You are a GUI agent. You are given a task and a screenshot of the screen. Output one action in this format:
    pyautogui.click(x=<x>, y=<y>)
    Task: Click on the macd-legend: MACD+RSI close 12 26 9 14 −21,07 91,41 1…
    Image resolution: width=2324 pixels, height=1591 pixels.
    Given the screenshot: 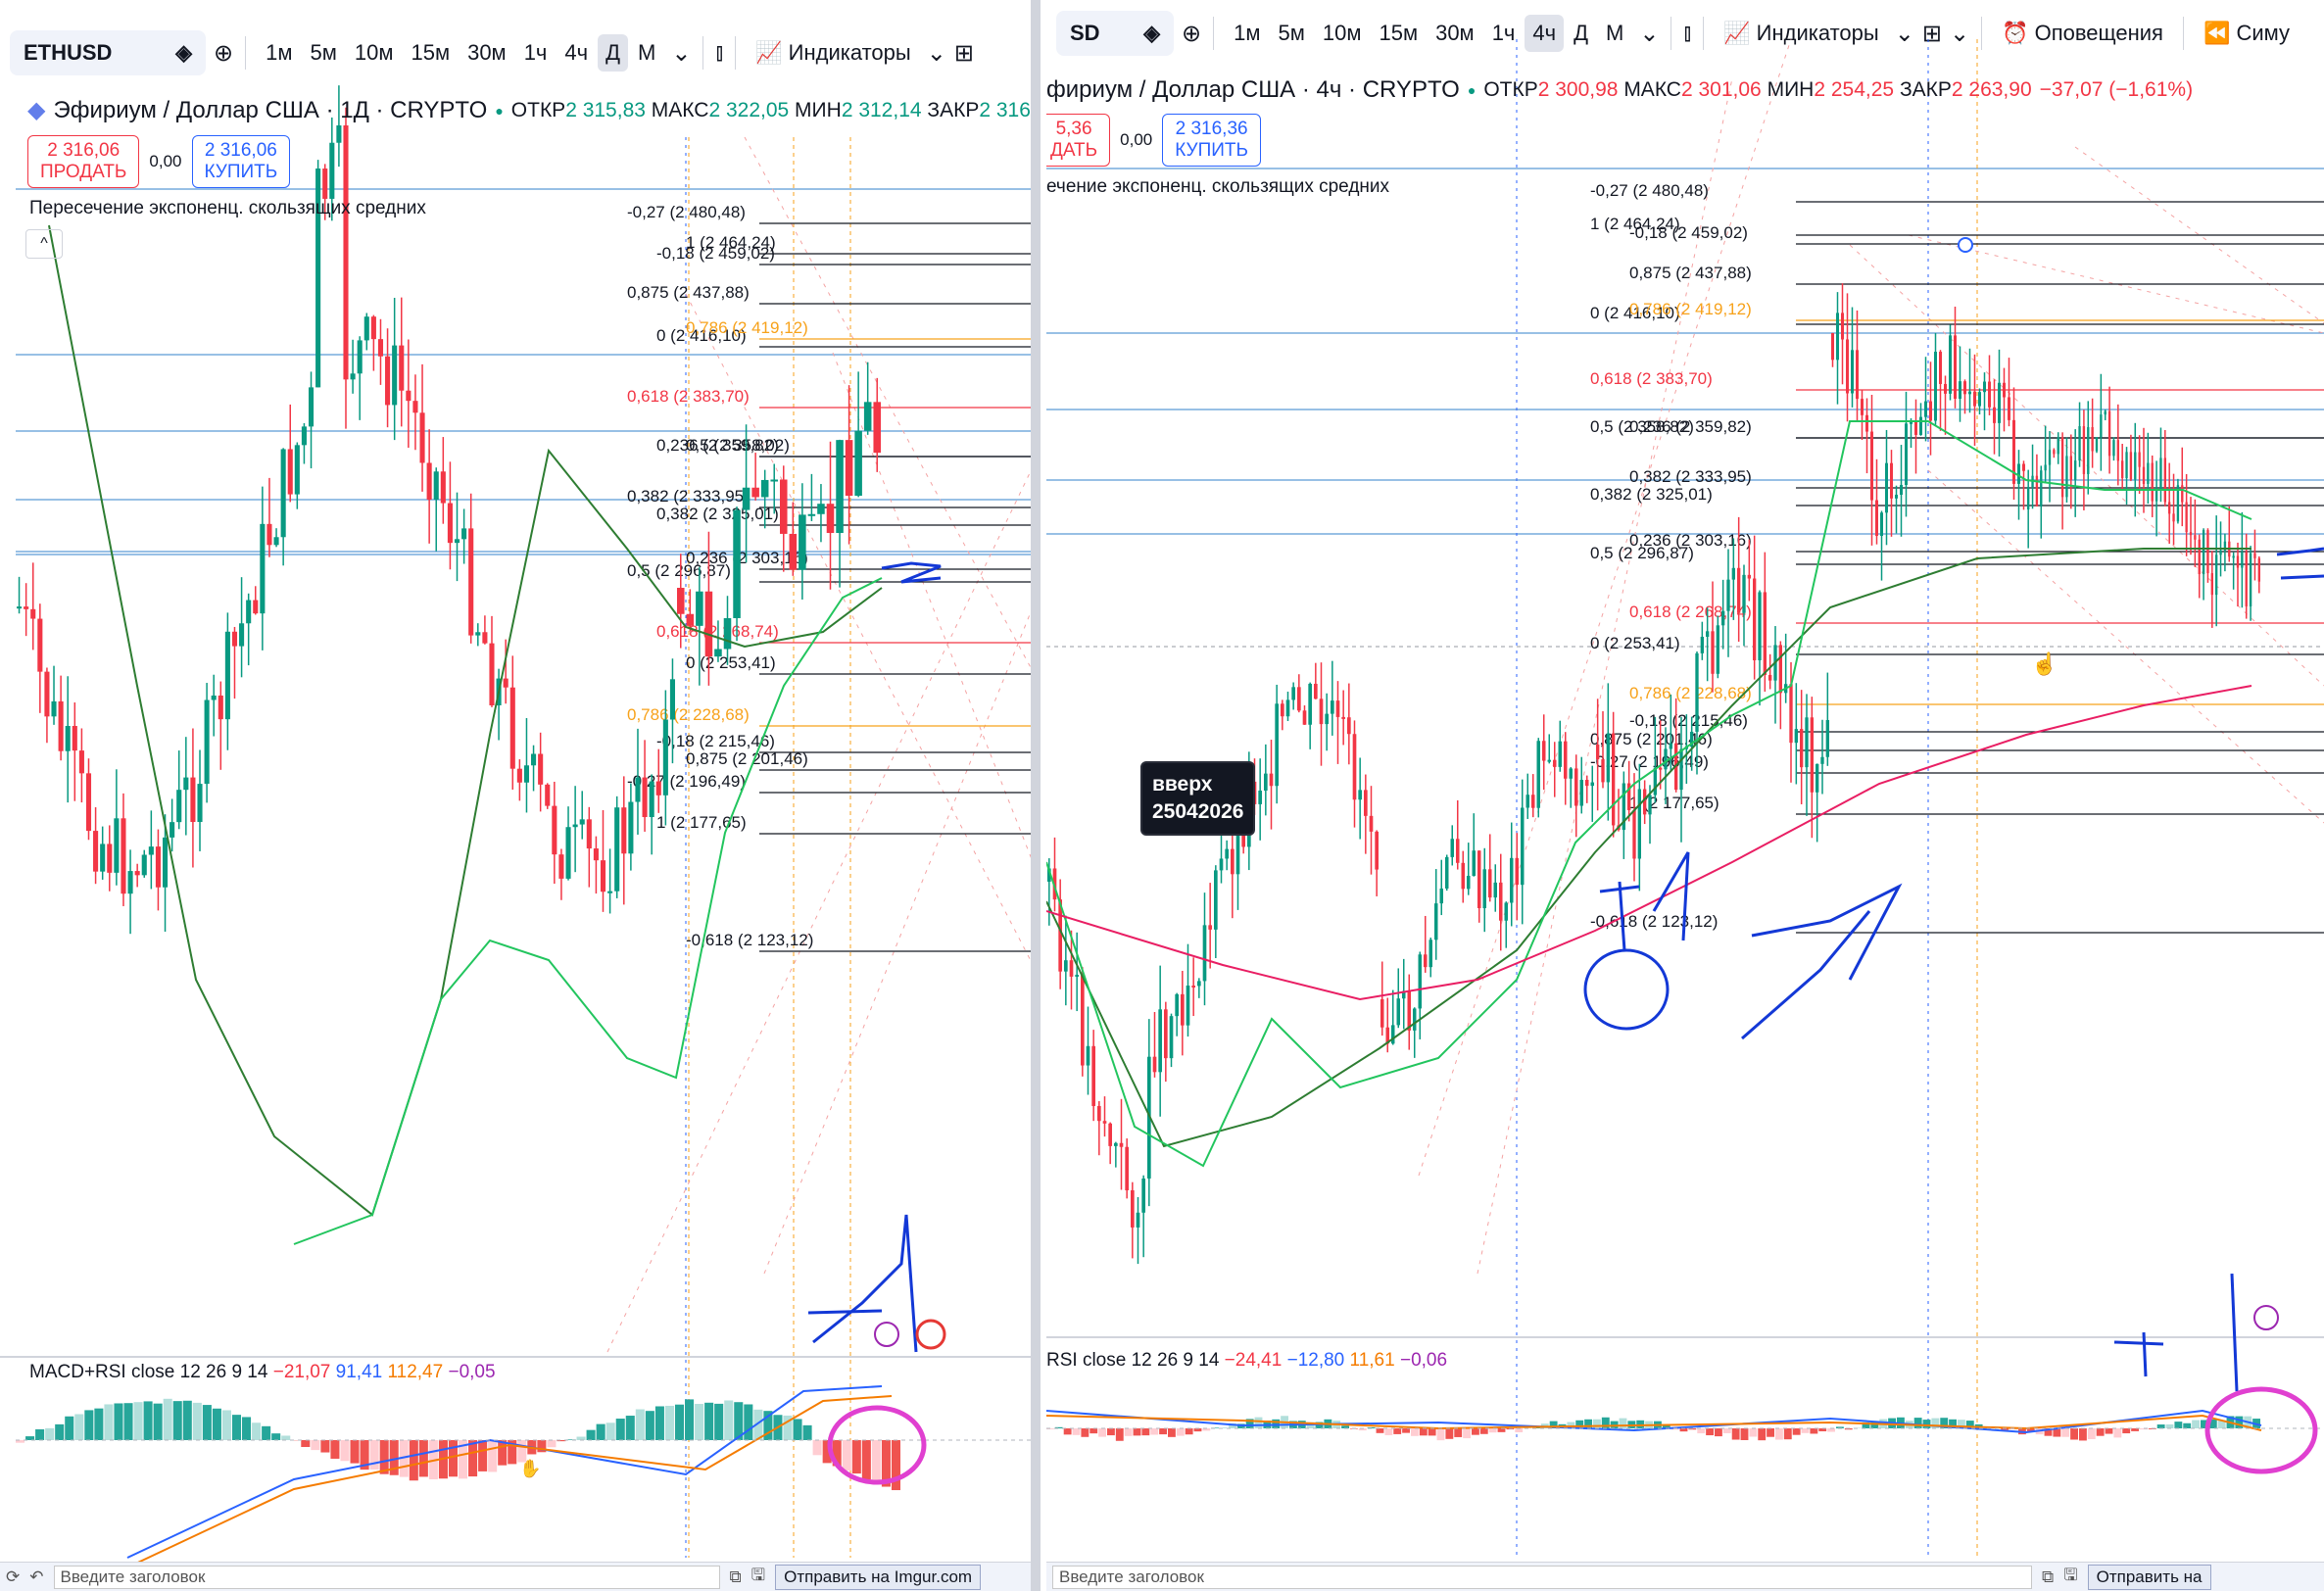 What is the action you would take?
    pyautogui.click(x=262, y=1372)
    